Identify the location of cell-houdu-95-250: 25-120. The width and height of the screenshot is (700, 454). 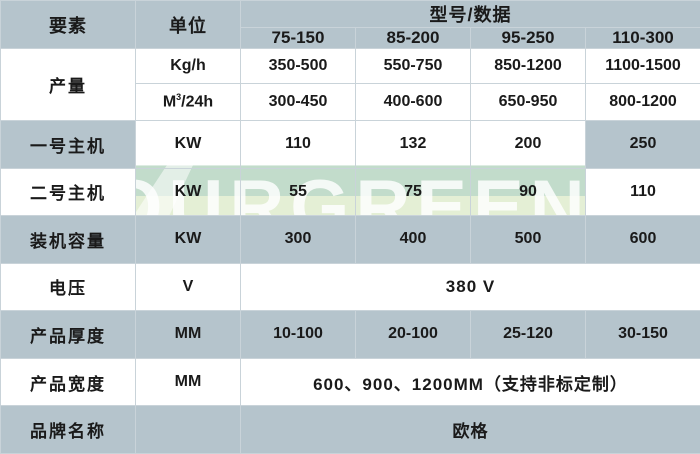
(528, 334).